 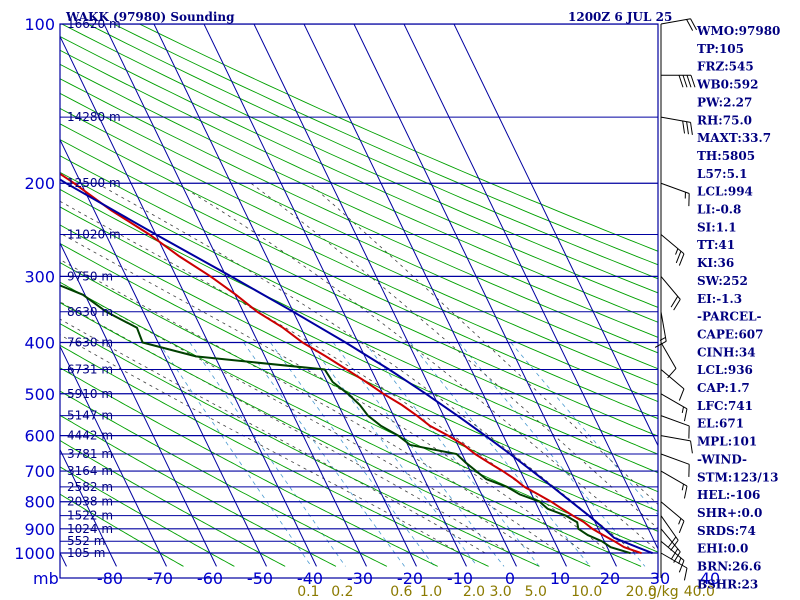 I want to click on mixing-ratio-label-4: 2.0, so click(x=474, y=592).